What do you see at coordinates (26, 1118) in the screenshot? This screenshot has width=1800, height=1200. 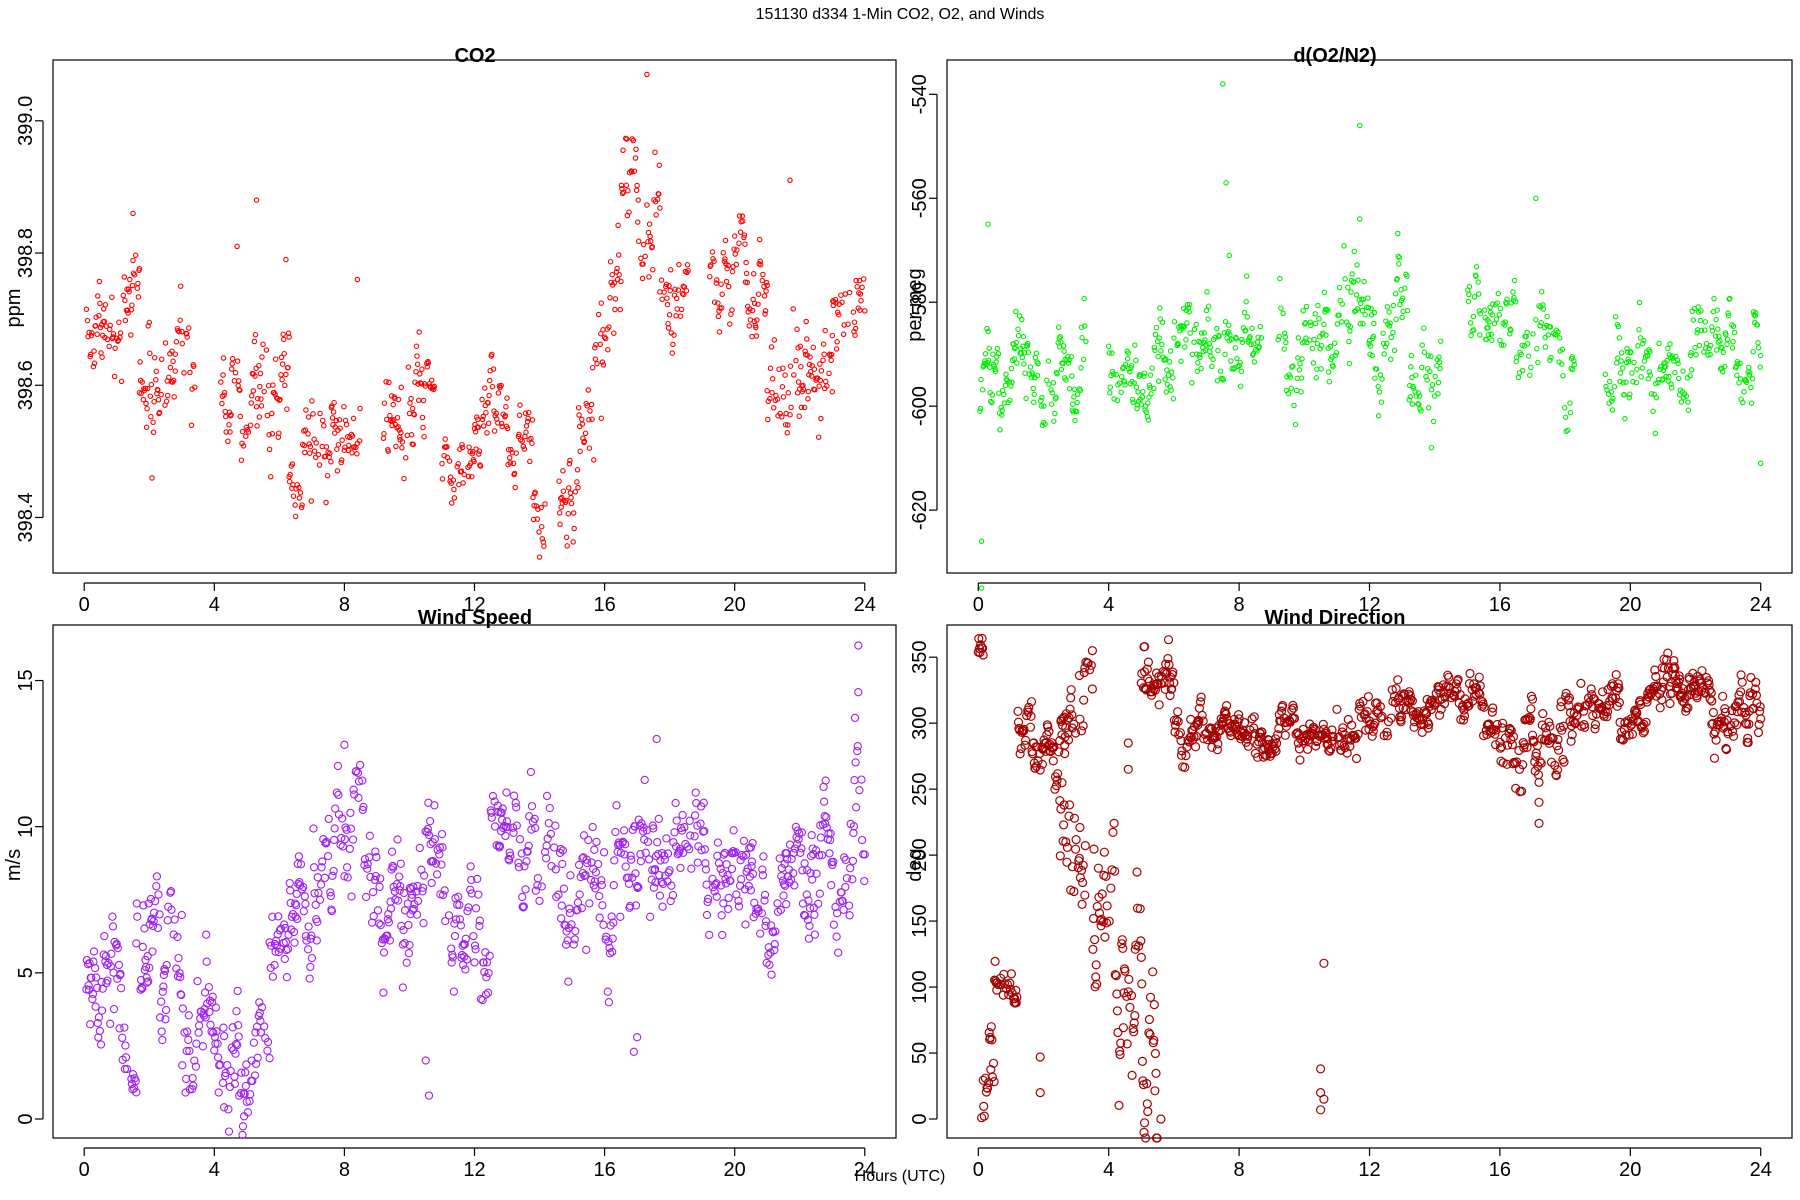 I see `ws-y-tick-label: 0` at bounding box center [26, 1118].